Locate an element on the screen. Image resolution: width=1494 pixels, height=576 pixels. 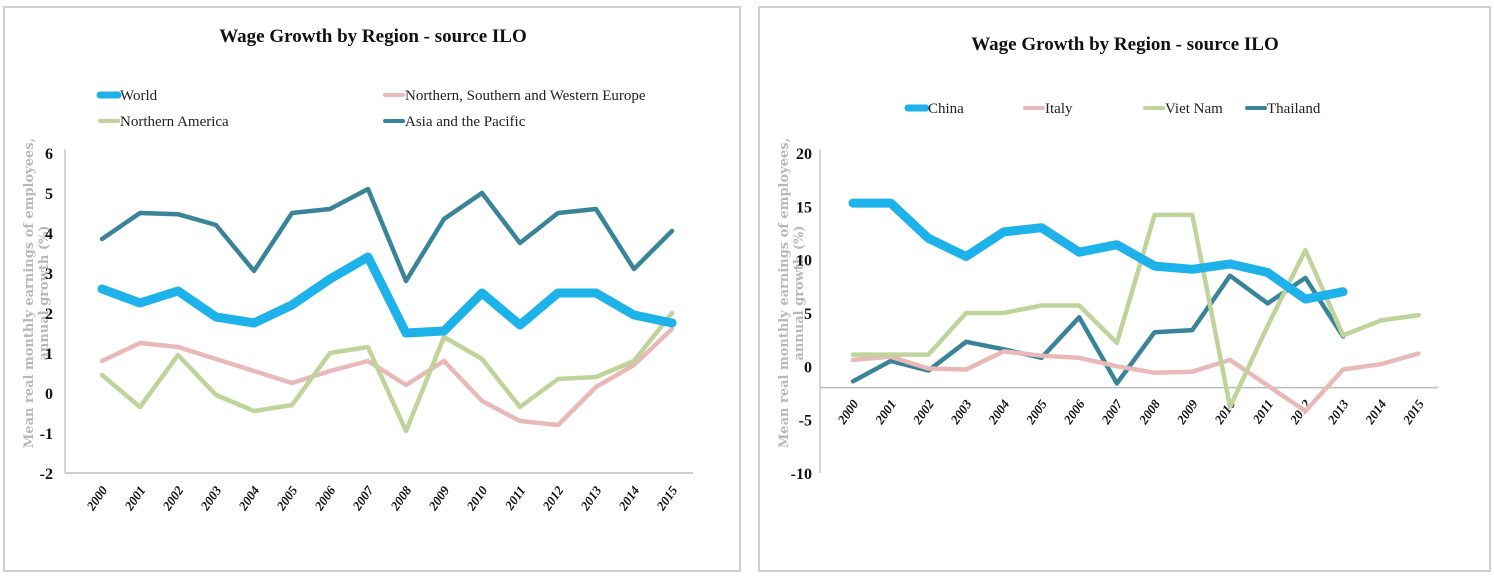
series-line-asia-and-the-pacific is located at coordinates (387, 235).